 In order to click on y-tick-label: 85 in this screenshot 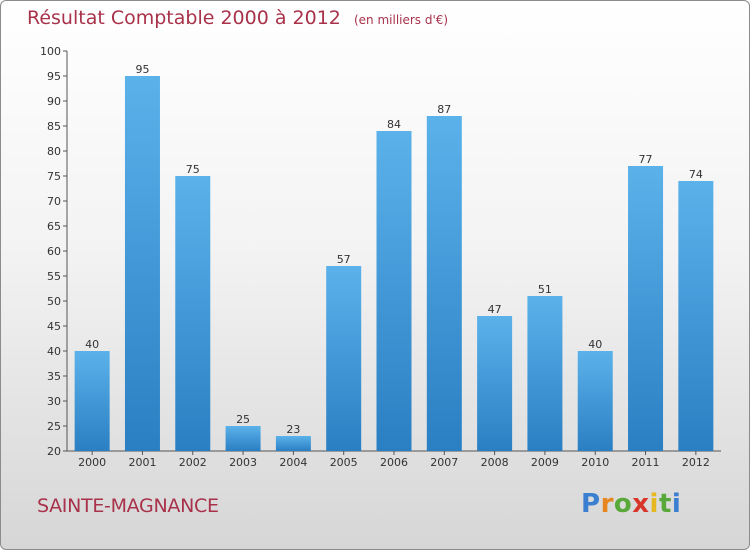, I will do `click(54, 126)`.